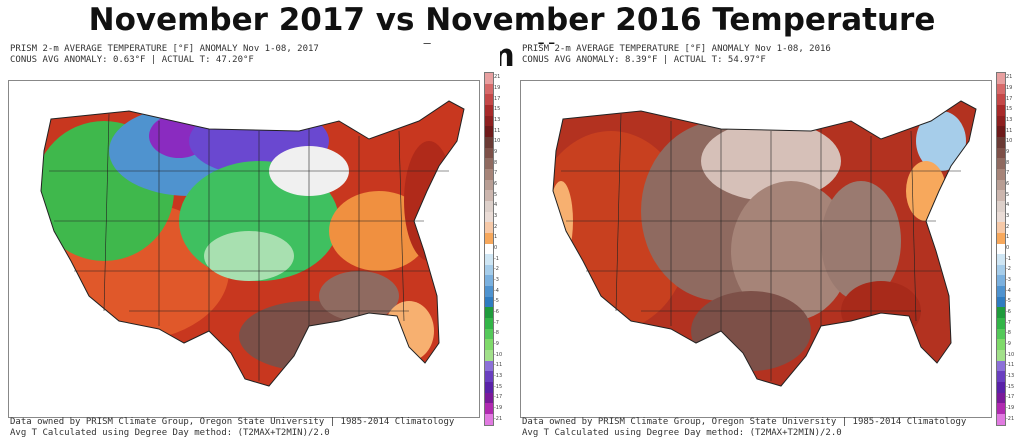 The width and height of the screenshot is (1024, 444). What do you see at coordinates (1010, 397) in the screenshot?
I see `colorbar-tick-label: -17` at bounding box center [1010, 397].